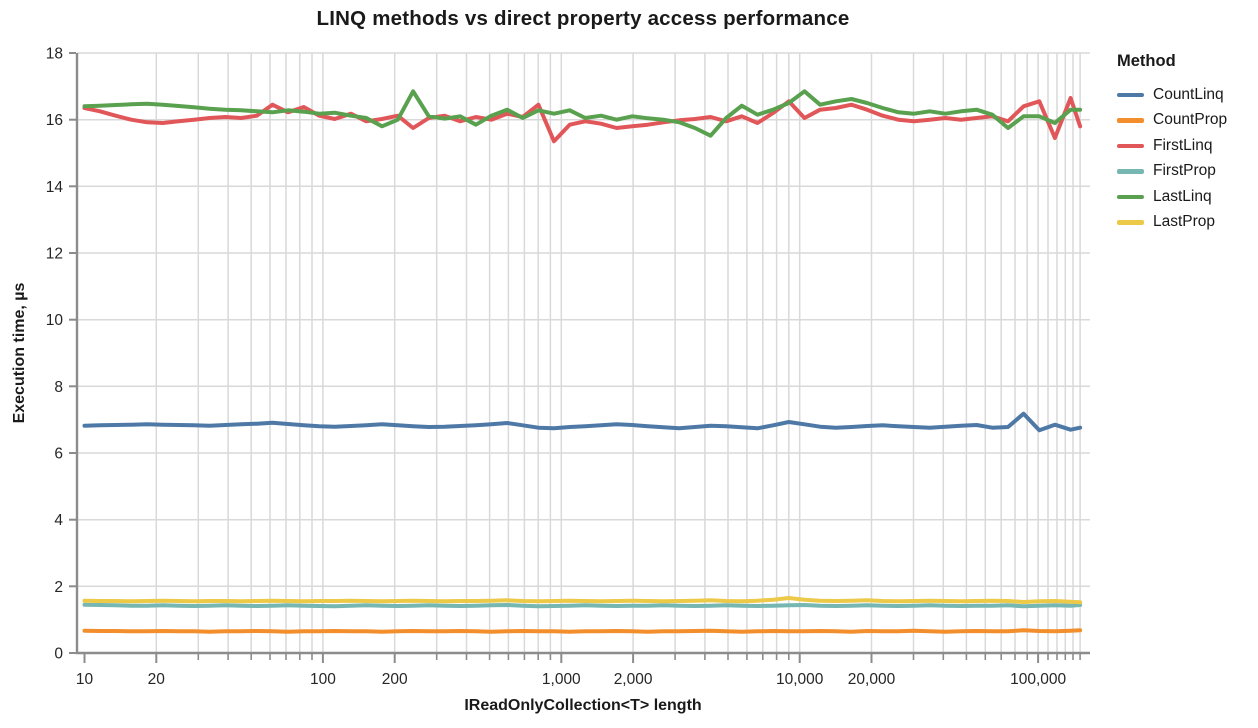 The height and width of the screenshot is (728, 1258). I want to click on series-line-lastlinq, so click(582, 113).